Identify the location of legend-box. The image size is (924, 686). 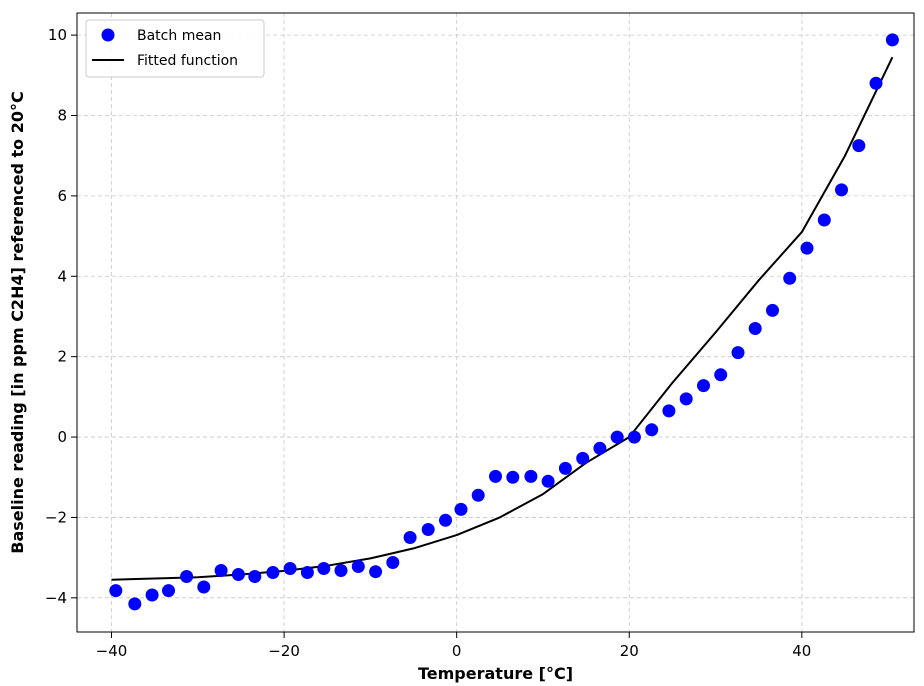
(175, 48).